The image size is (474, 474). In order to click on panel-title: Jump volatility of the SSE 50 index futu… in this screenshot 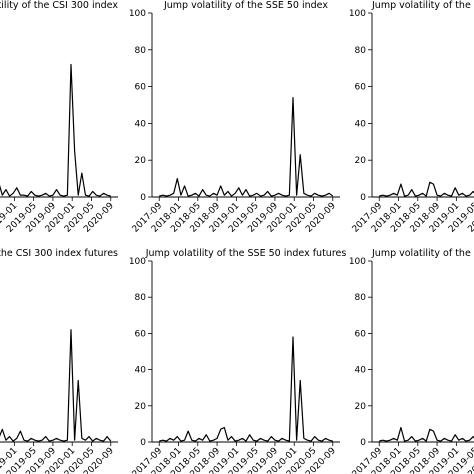, I will do `click(246, 253)`.